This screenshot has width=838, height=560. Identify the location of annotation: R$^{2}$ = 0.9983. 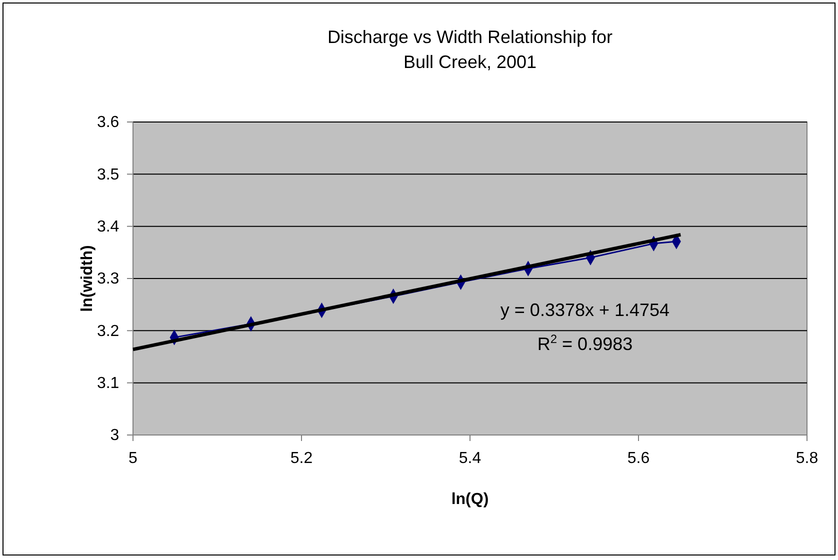
(585, 343).